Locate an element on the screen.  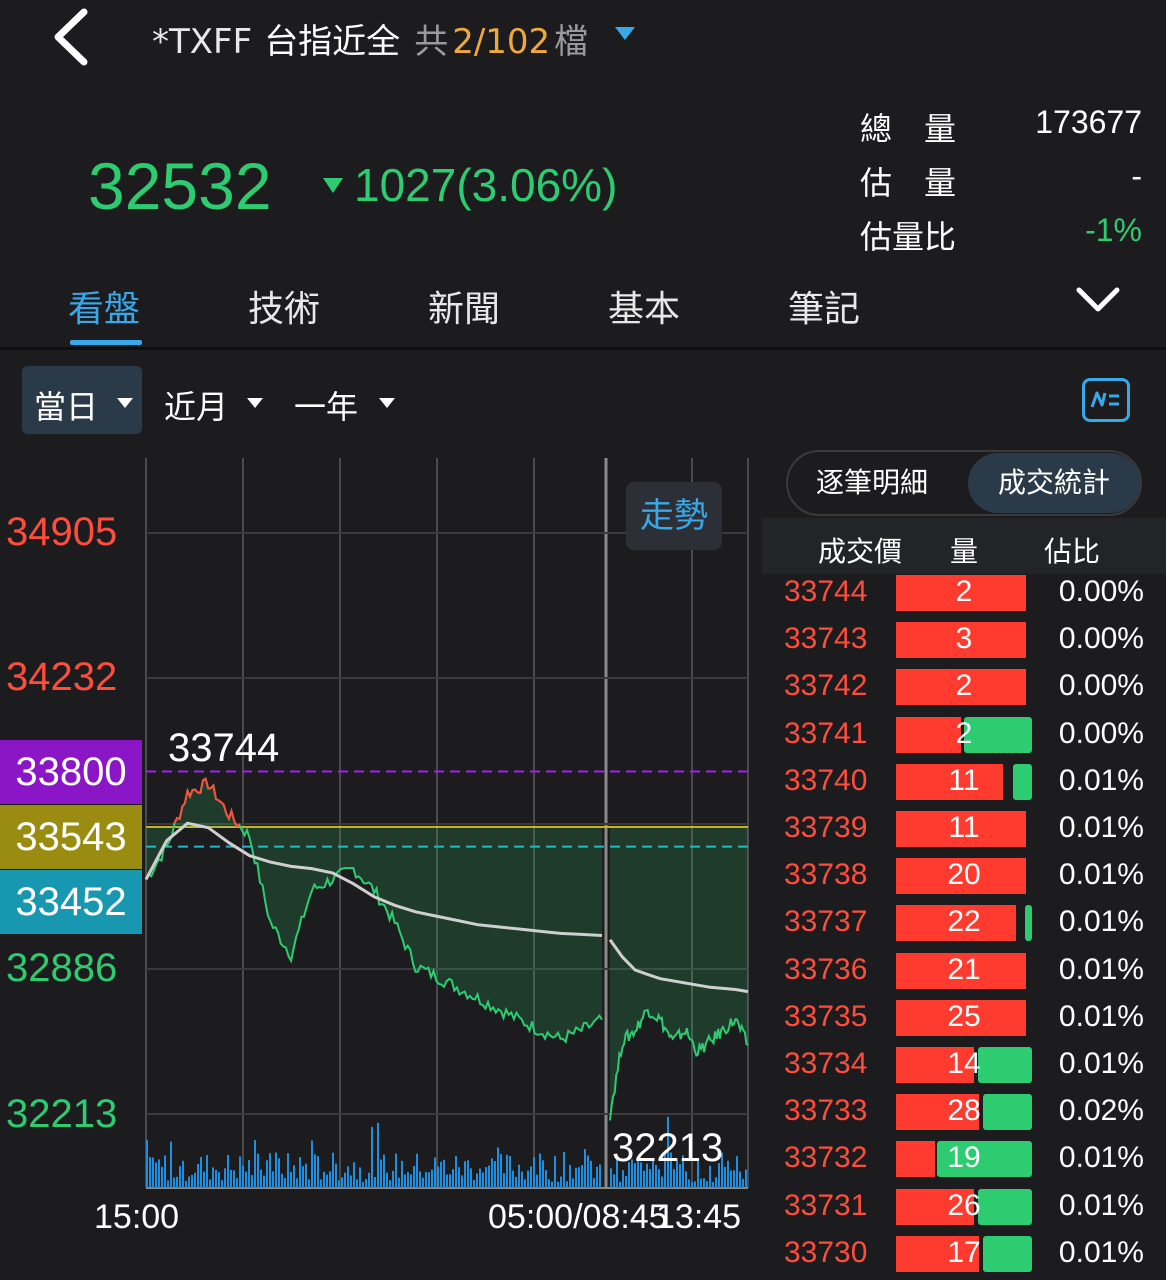
row-ratio: 0.00% is located at coordinates (1101, 686).